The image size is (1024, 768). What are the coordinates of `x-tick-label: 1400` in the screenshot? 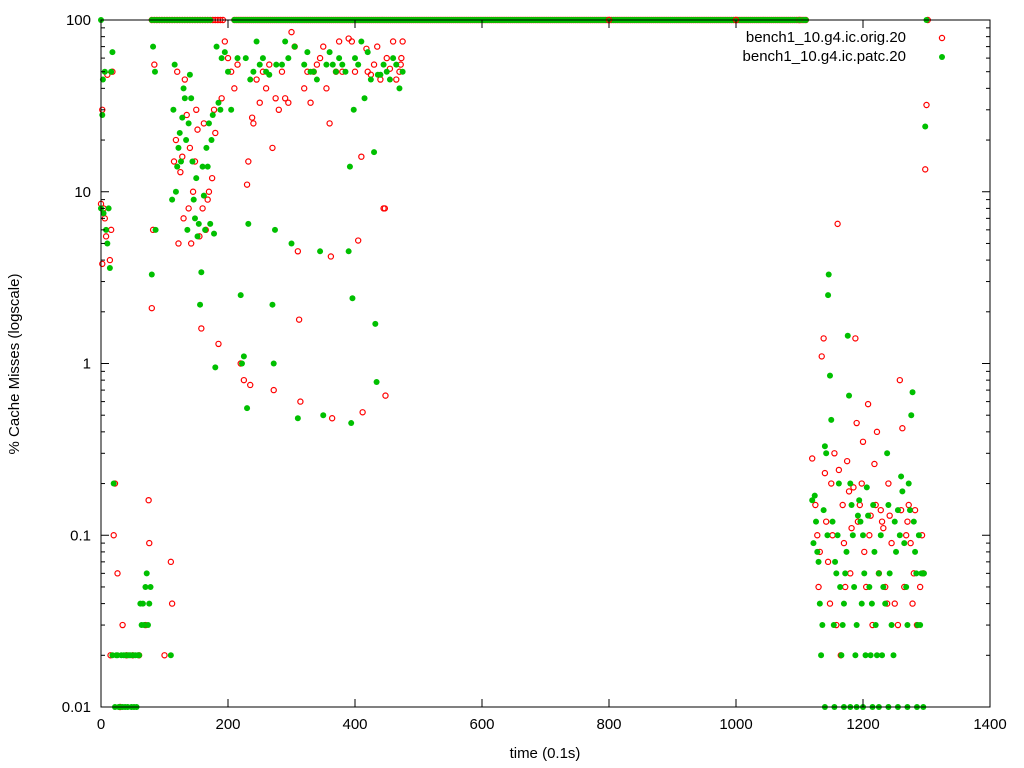 It's located at (989, 724).